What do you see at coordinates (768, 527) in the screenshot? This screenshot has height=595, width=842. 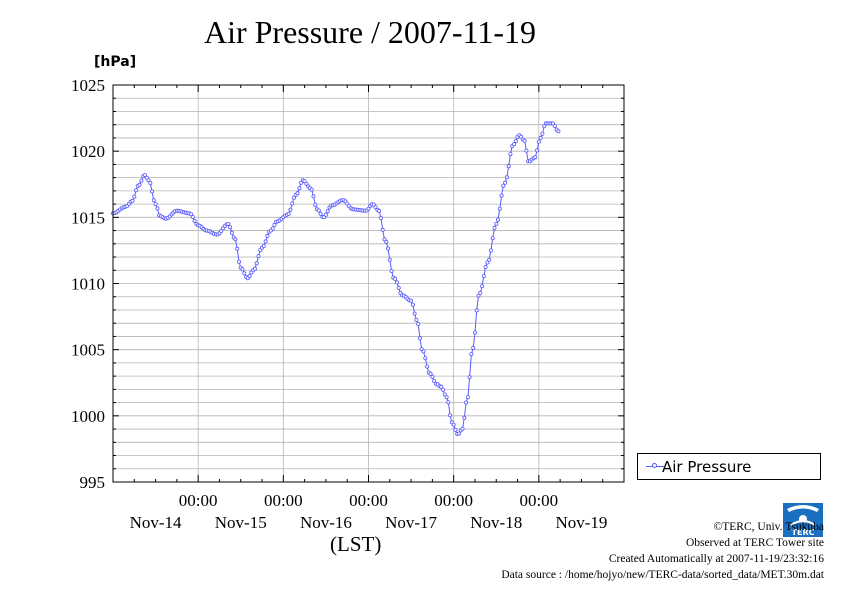 I see `copyright-text: ©TERC, Univ. Tsukuba` at bounding box center [768, 527].